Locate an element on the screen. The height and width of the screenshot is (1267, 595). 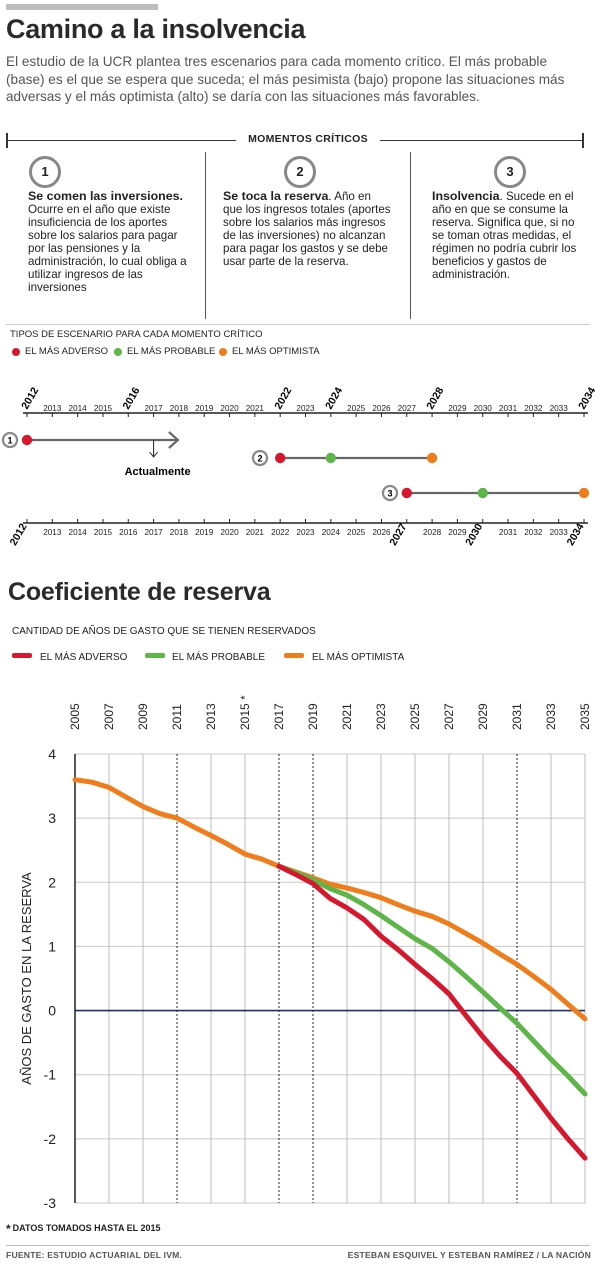
top-year-label: 2022 is located at coordinates (283, 398).